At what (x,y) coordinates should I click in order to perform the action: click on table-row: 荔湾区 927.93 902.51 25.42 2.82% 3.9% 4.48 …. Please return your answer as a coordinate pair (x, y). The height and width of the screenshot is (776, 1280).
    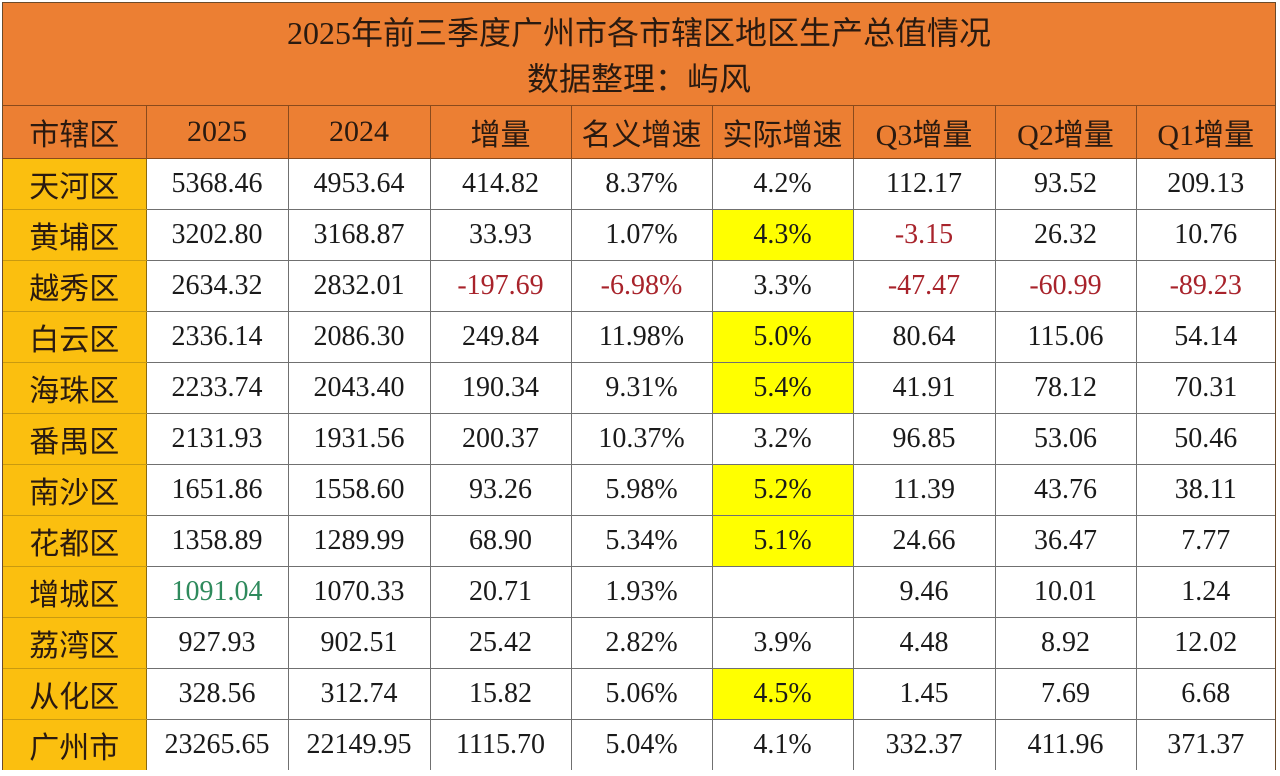
    Looking at the image, I should click on (639, 643).